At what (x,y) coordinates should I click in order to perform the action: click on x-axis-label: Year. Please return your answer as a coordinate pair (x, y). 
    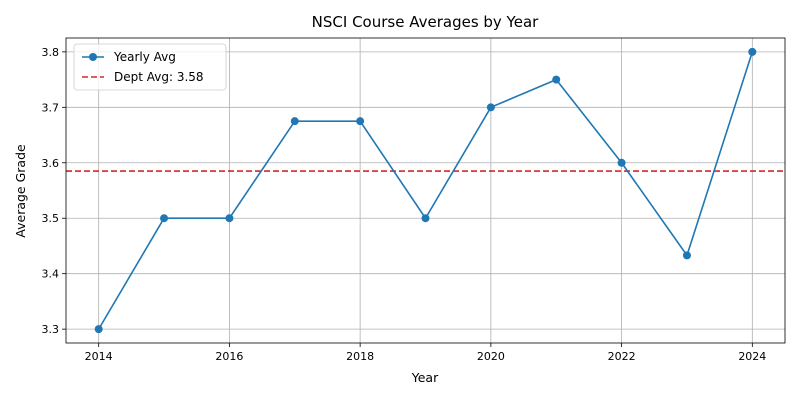
    Looking at the image, I should click on (425, 377).